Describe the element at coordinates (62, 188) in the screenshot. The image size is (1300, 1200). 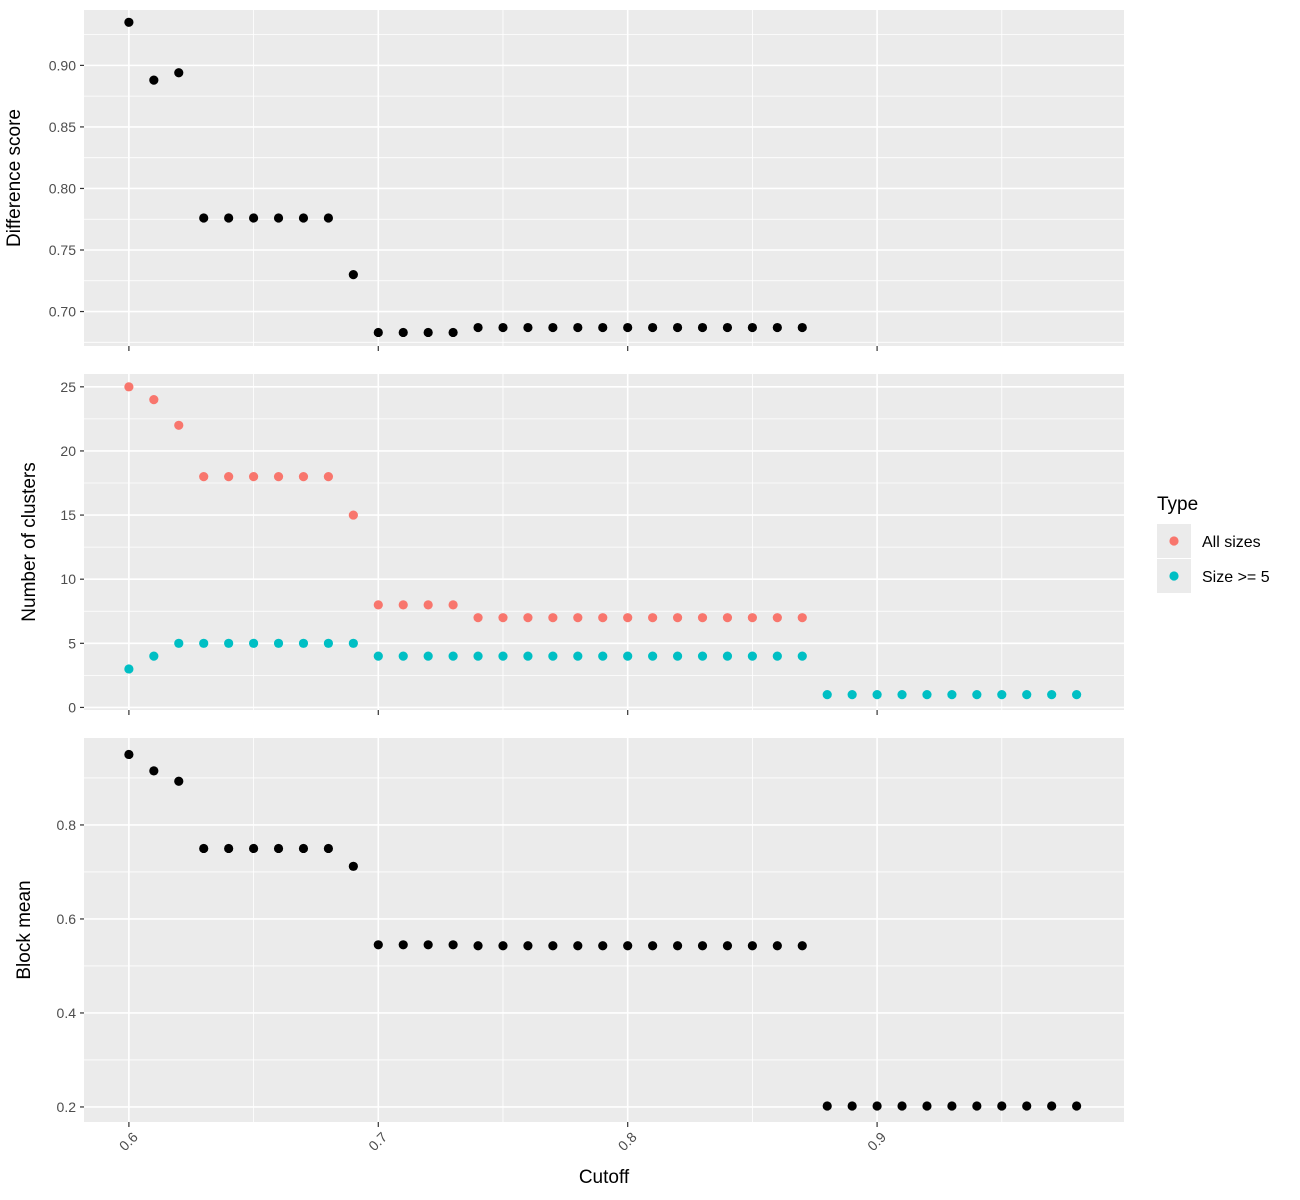
I see `y-tick-label: 0.80` at that location.